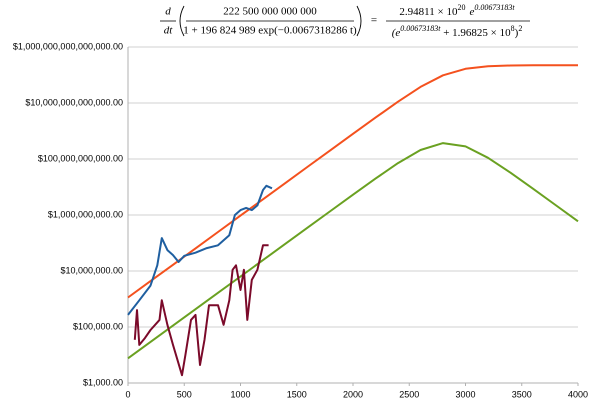 The image size is (599, 415). Describe the element at coordinates (396, 33) in the screenshot. I see `t: (e` at that location.